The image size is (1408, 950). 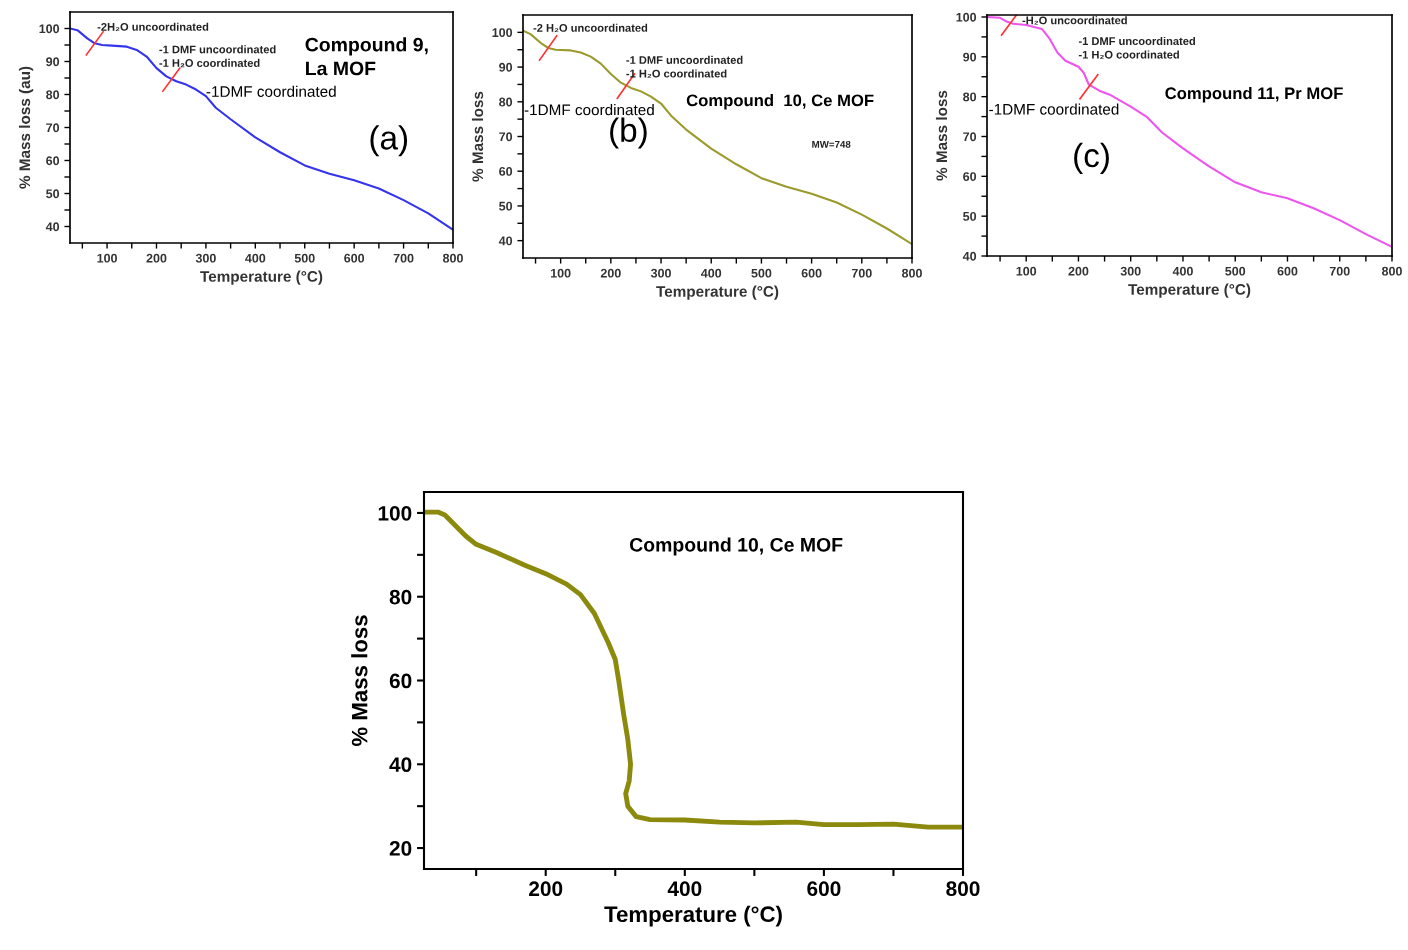 What do you see at coordinates (590, 28) in the screenshot?
I see `annotation: -2 H₂O uncoordinated` at bounding box center [590, 28].